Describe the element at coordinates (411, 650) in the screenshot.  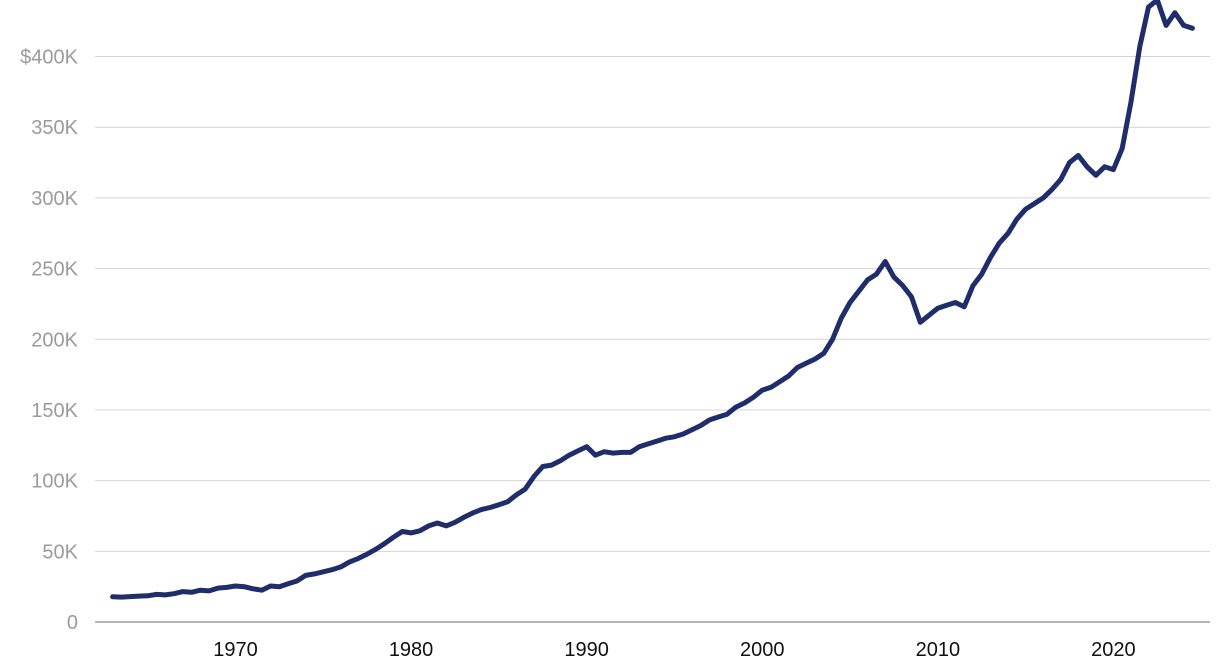
I see `x-tick-label: 1980` at that location.